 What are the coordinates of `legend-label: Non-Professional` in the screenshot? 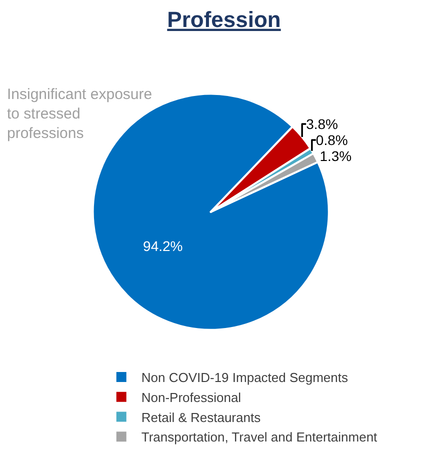 It's located at (191, 397).